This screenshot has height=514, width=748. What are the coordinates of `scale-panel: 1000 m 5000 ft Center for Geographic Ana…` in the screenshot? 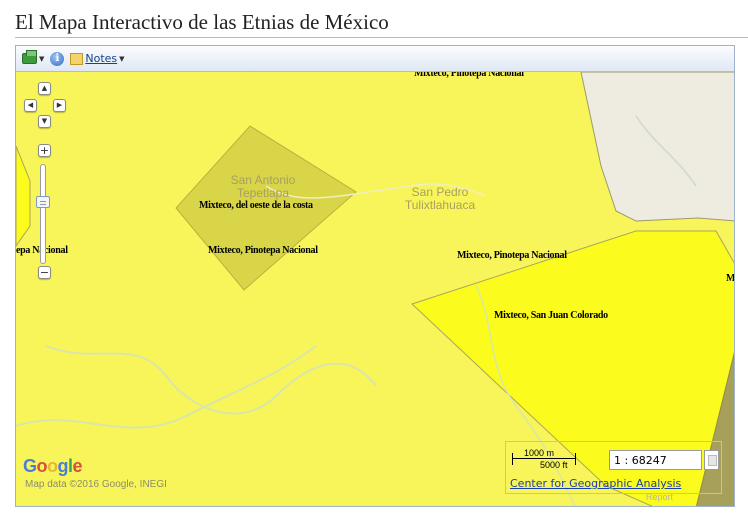 It's located at (613, 467).